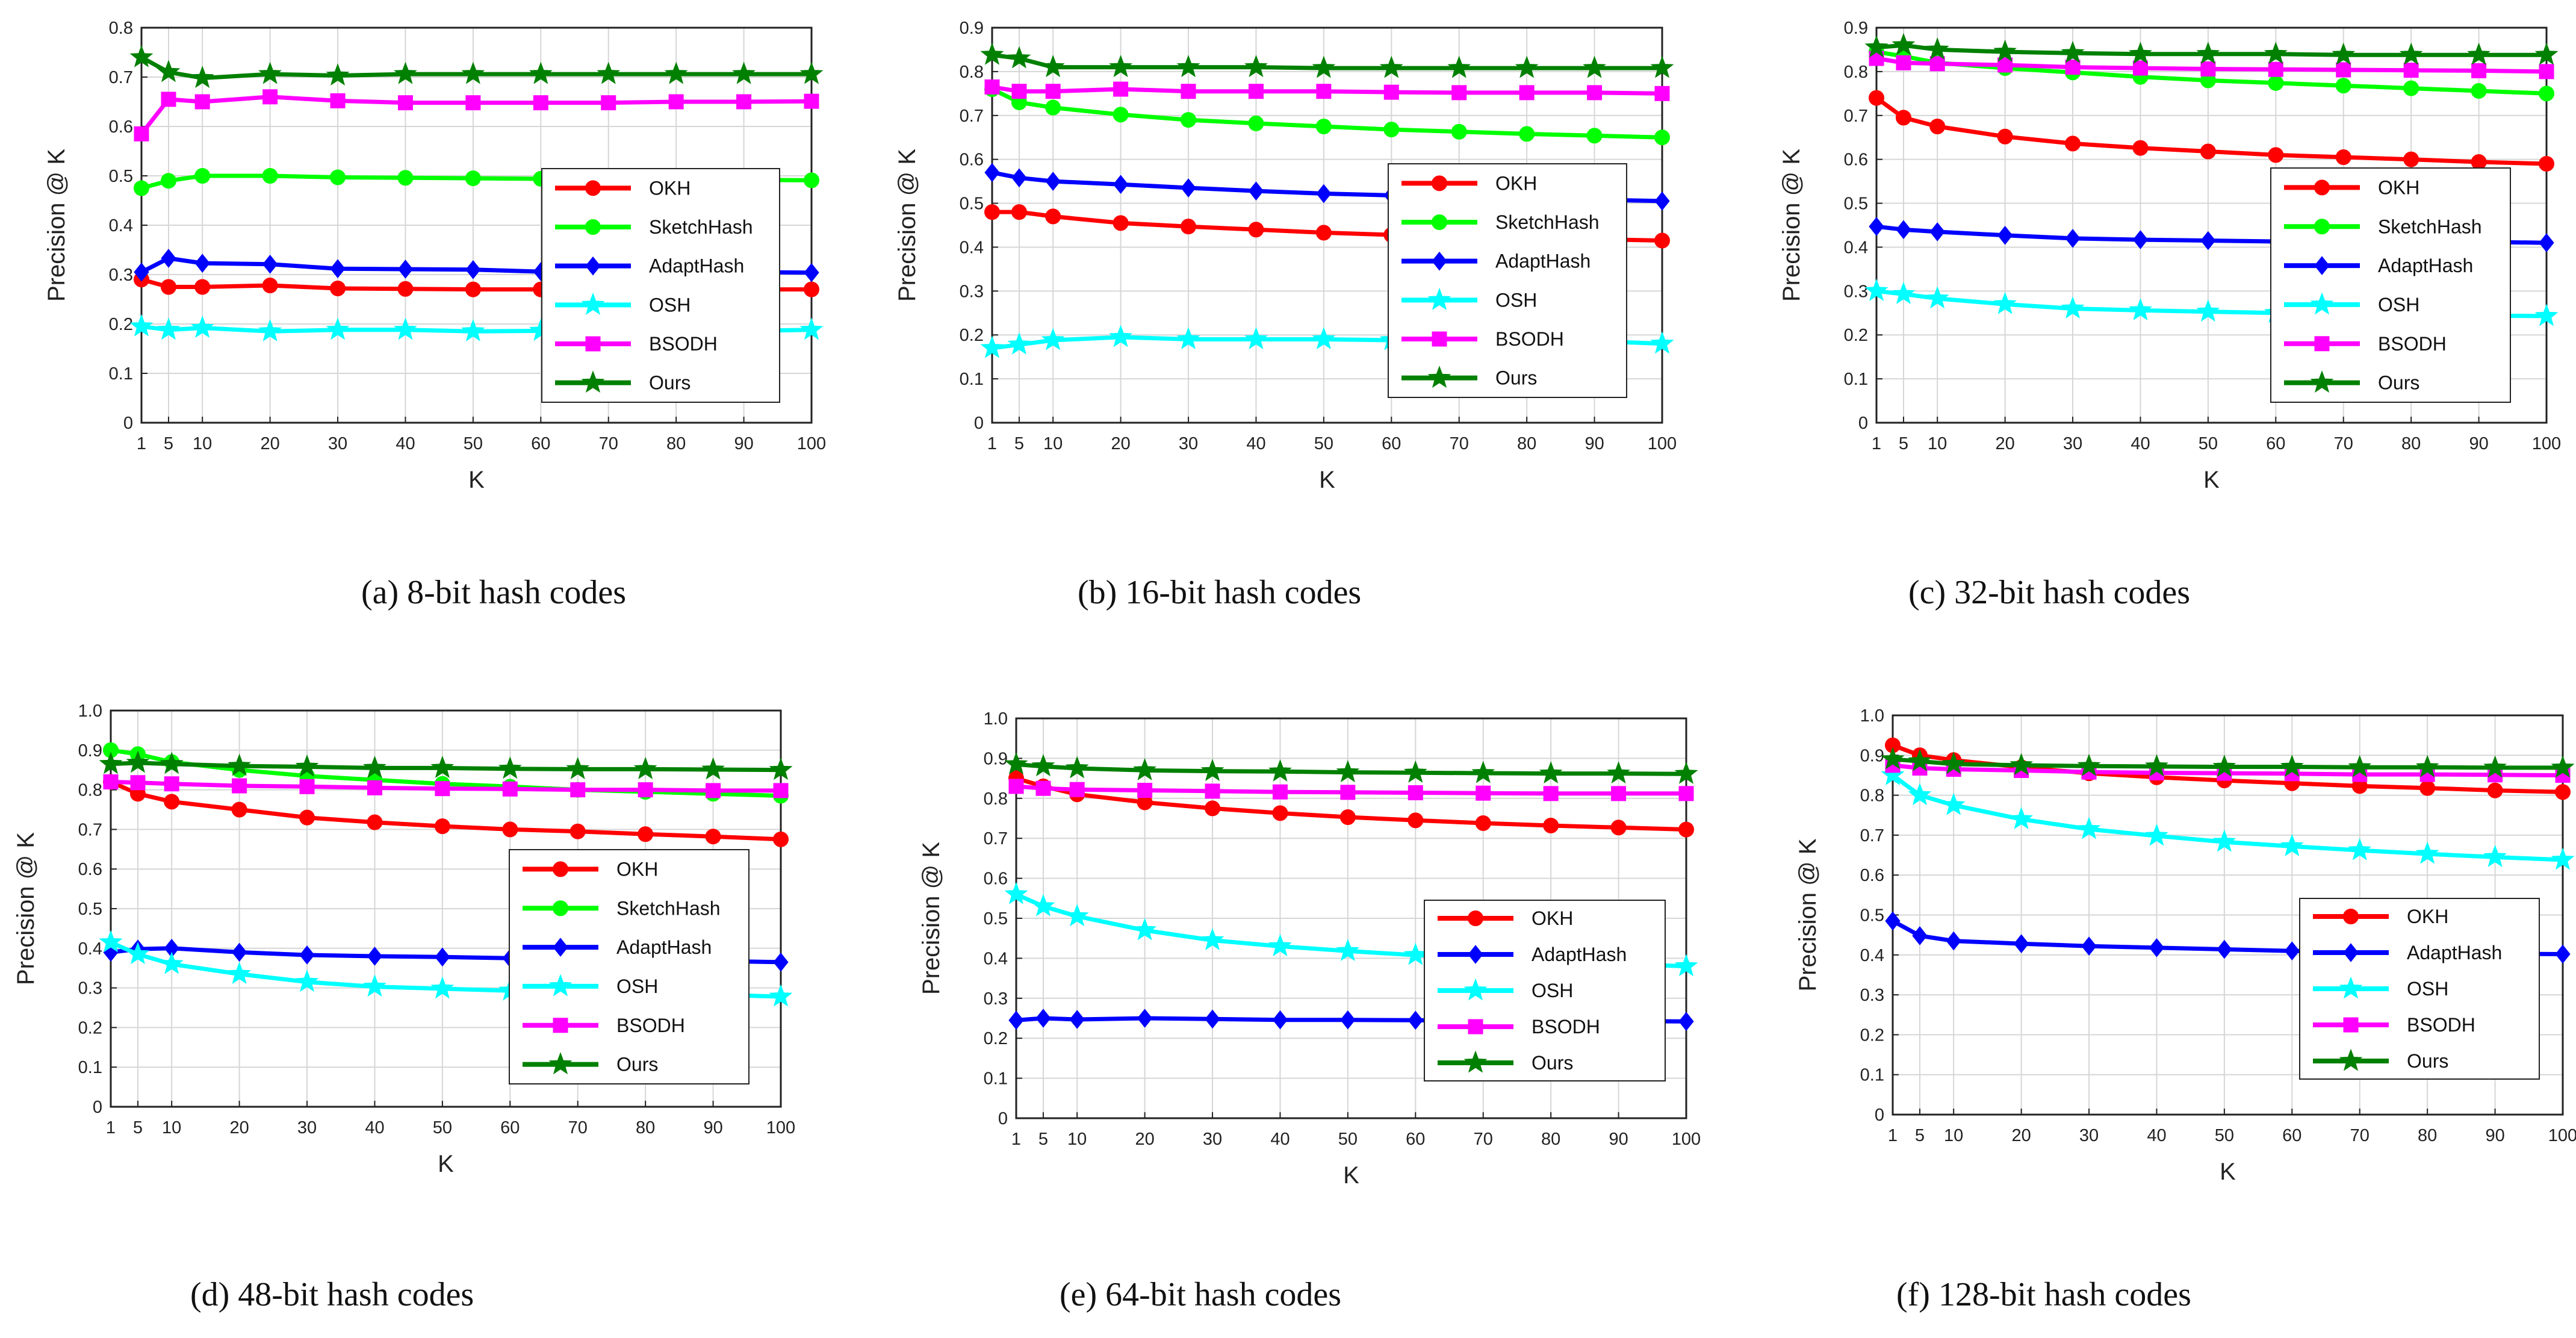  I want to click on series-osh, so click(2228, 817).